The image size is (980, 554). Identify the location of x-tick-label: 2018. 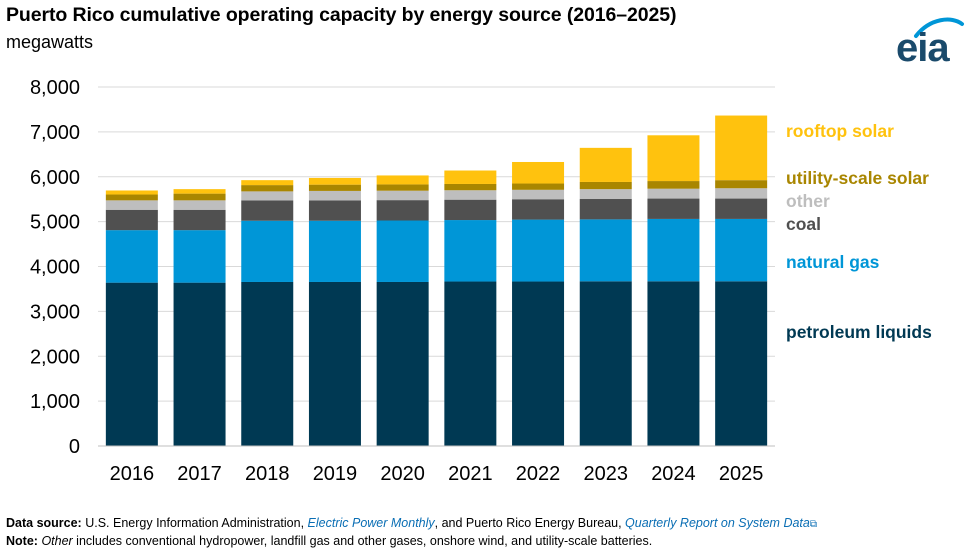
(267, 474).